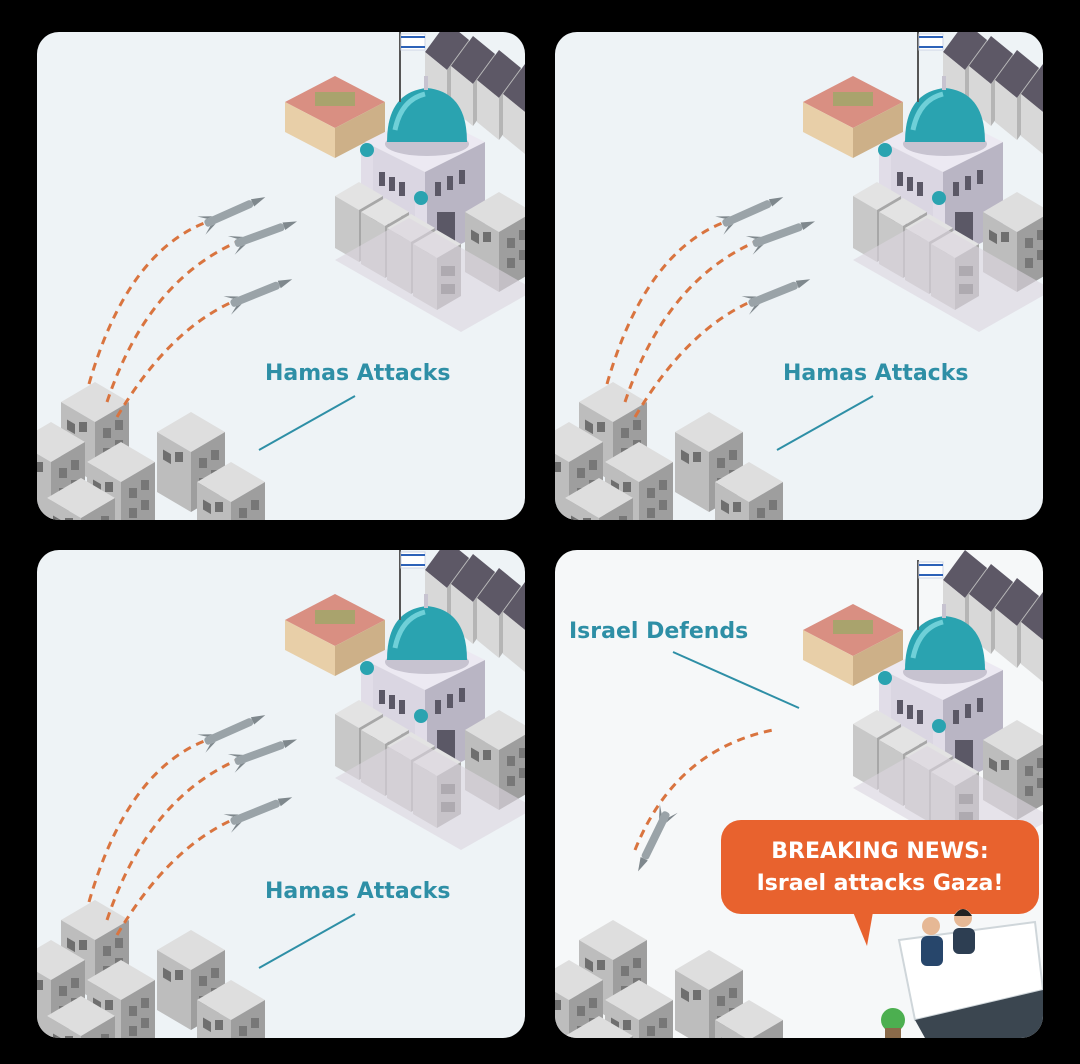  Describe the element at coordinates (879, 851) in the screenshot. I see `bubble-line-1: BREAKING NEWS:` at that location.